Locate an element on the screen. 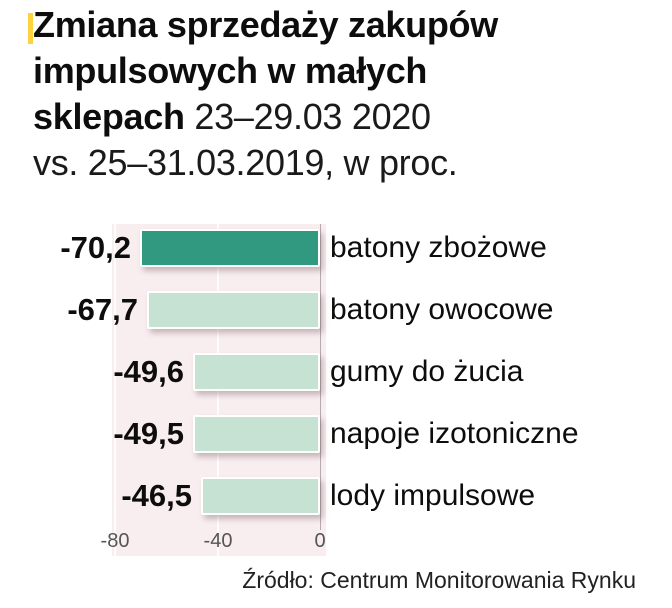  title-line-1: Zmiana sprzedaży zakupów is located at coordinates (265, 24).